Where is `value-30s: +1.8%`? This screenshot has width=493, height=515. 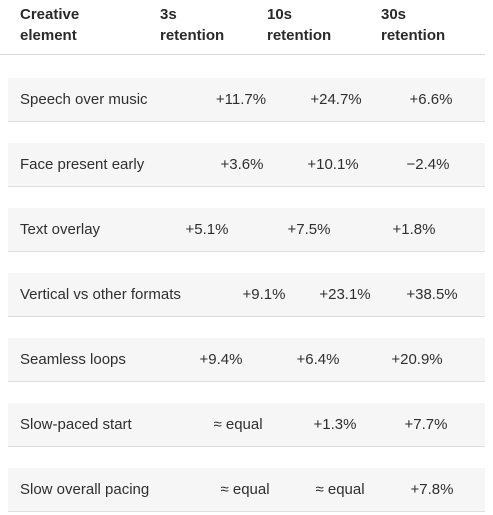 value-30s: +1.8% is located at coordinates (414, 229).